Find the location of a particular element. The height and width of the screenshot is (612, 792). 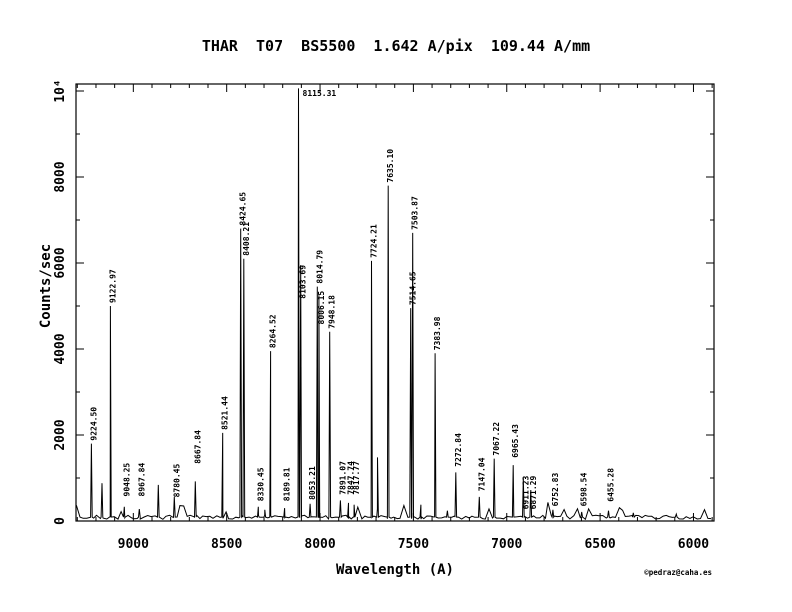

x-tick-label: 7000 is located at coordinates (506, 544).